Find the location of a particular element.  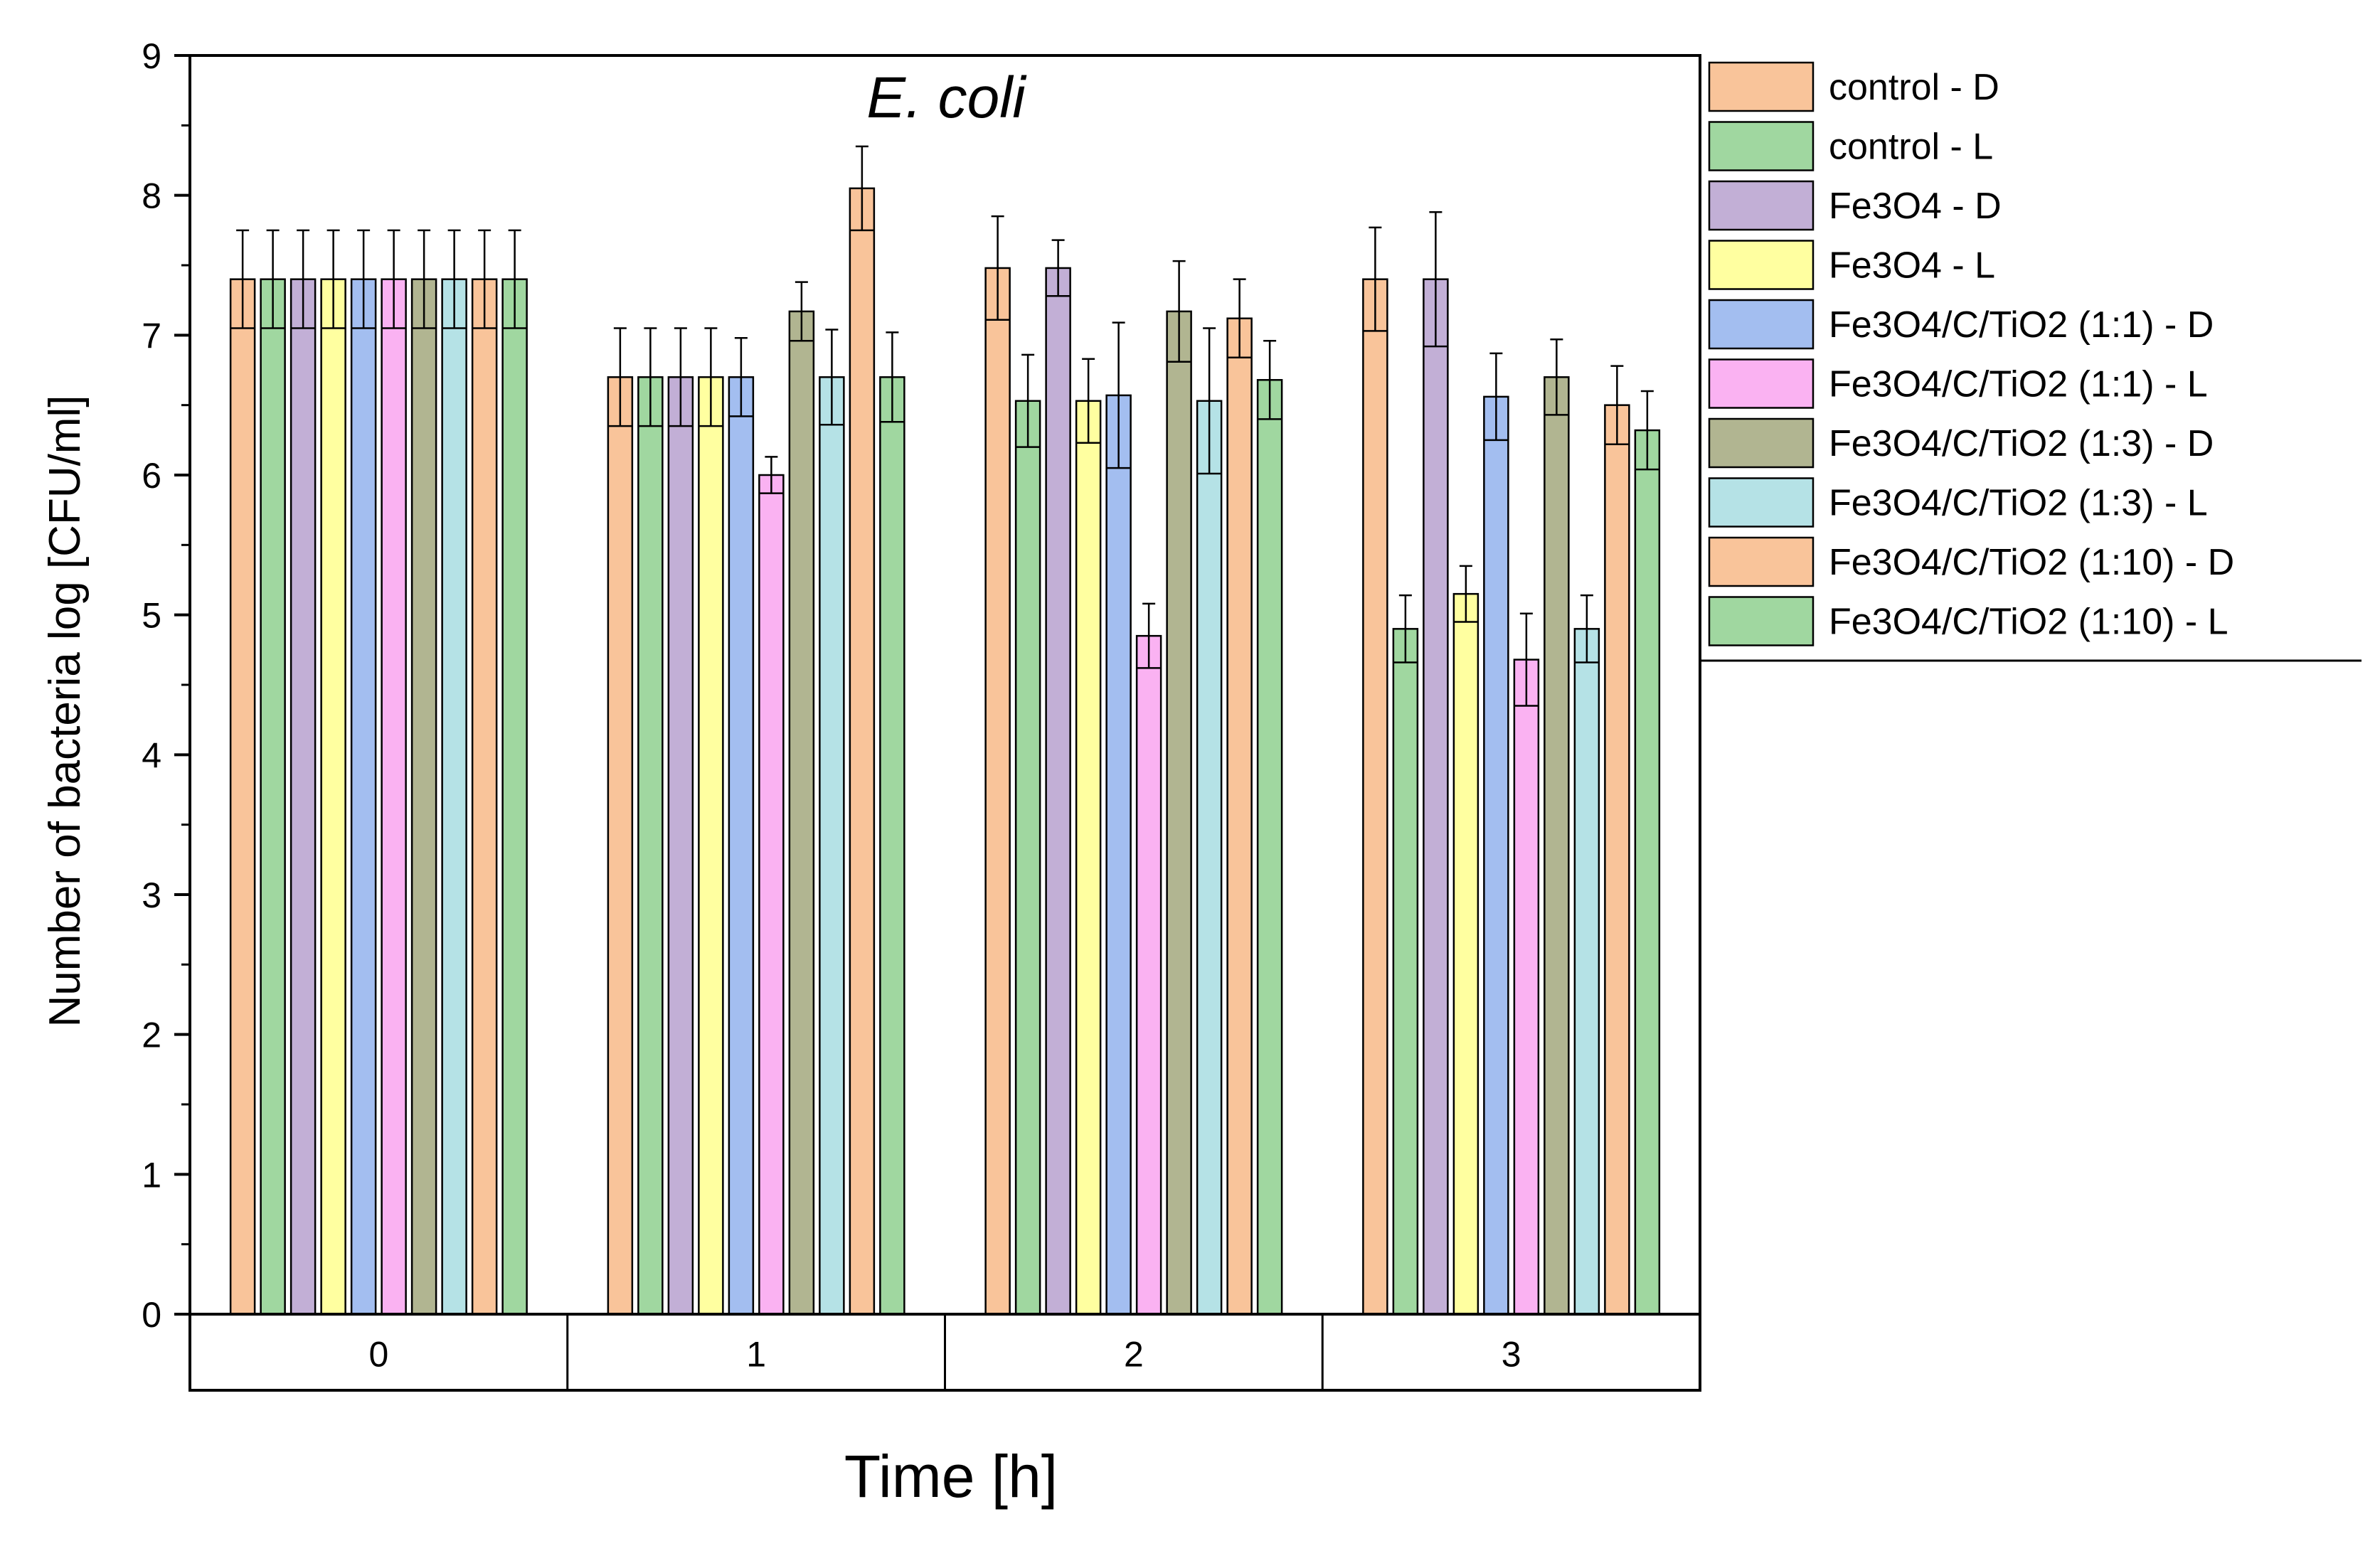

y-axis-title: Number of bacteria log [CFU/ml] is located at coordinates (65, 712).